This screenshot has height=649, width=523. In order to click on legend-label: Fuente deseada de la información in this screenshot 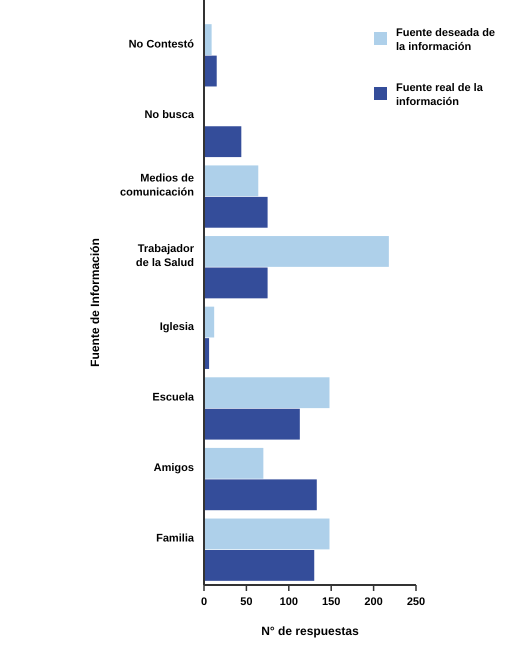, I will do `click(446, 40)`.